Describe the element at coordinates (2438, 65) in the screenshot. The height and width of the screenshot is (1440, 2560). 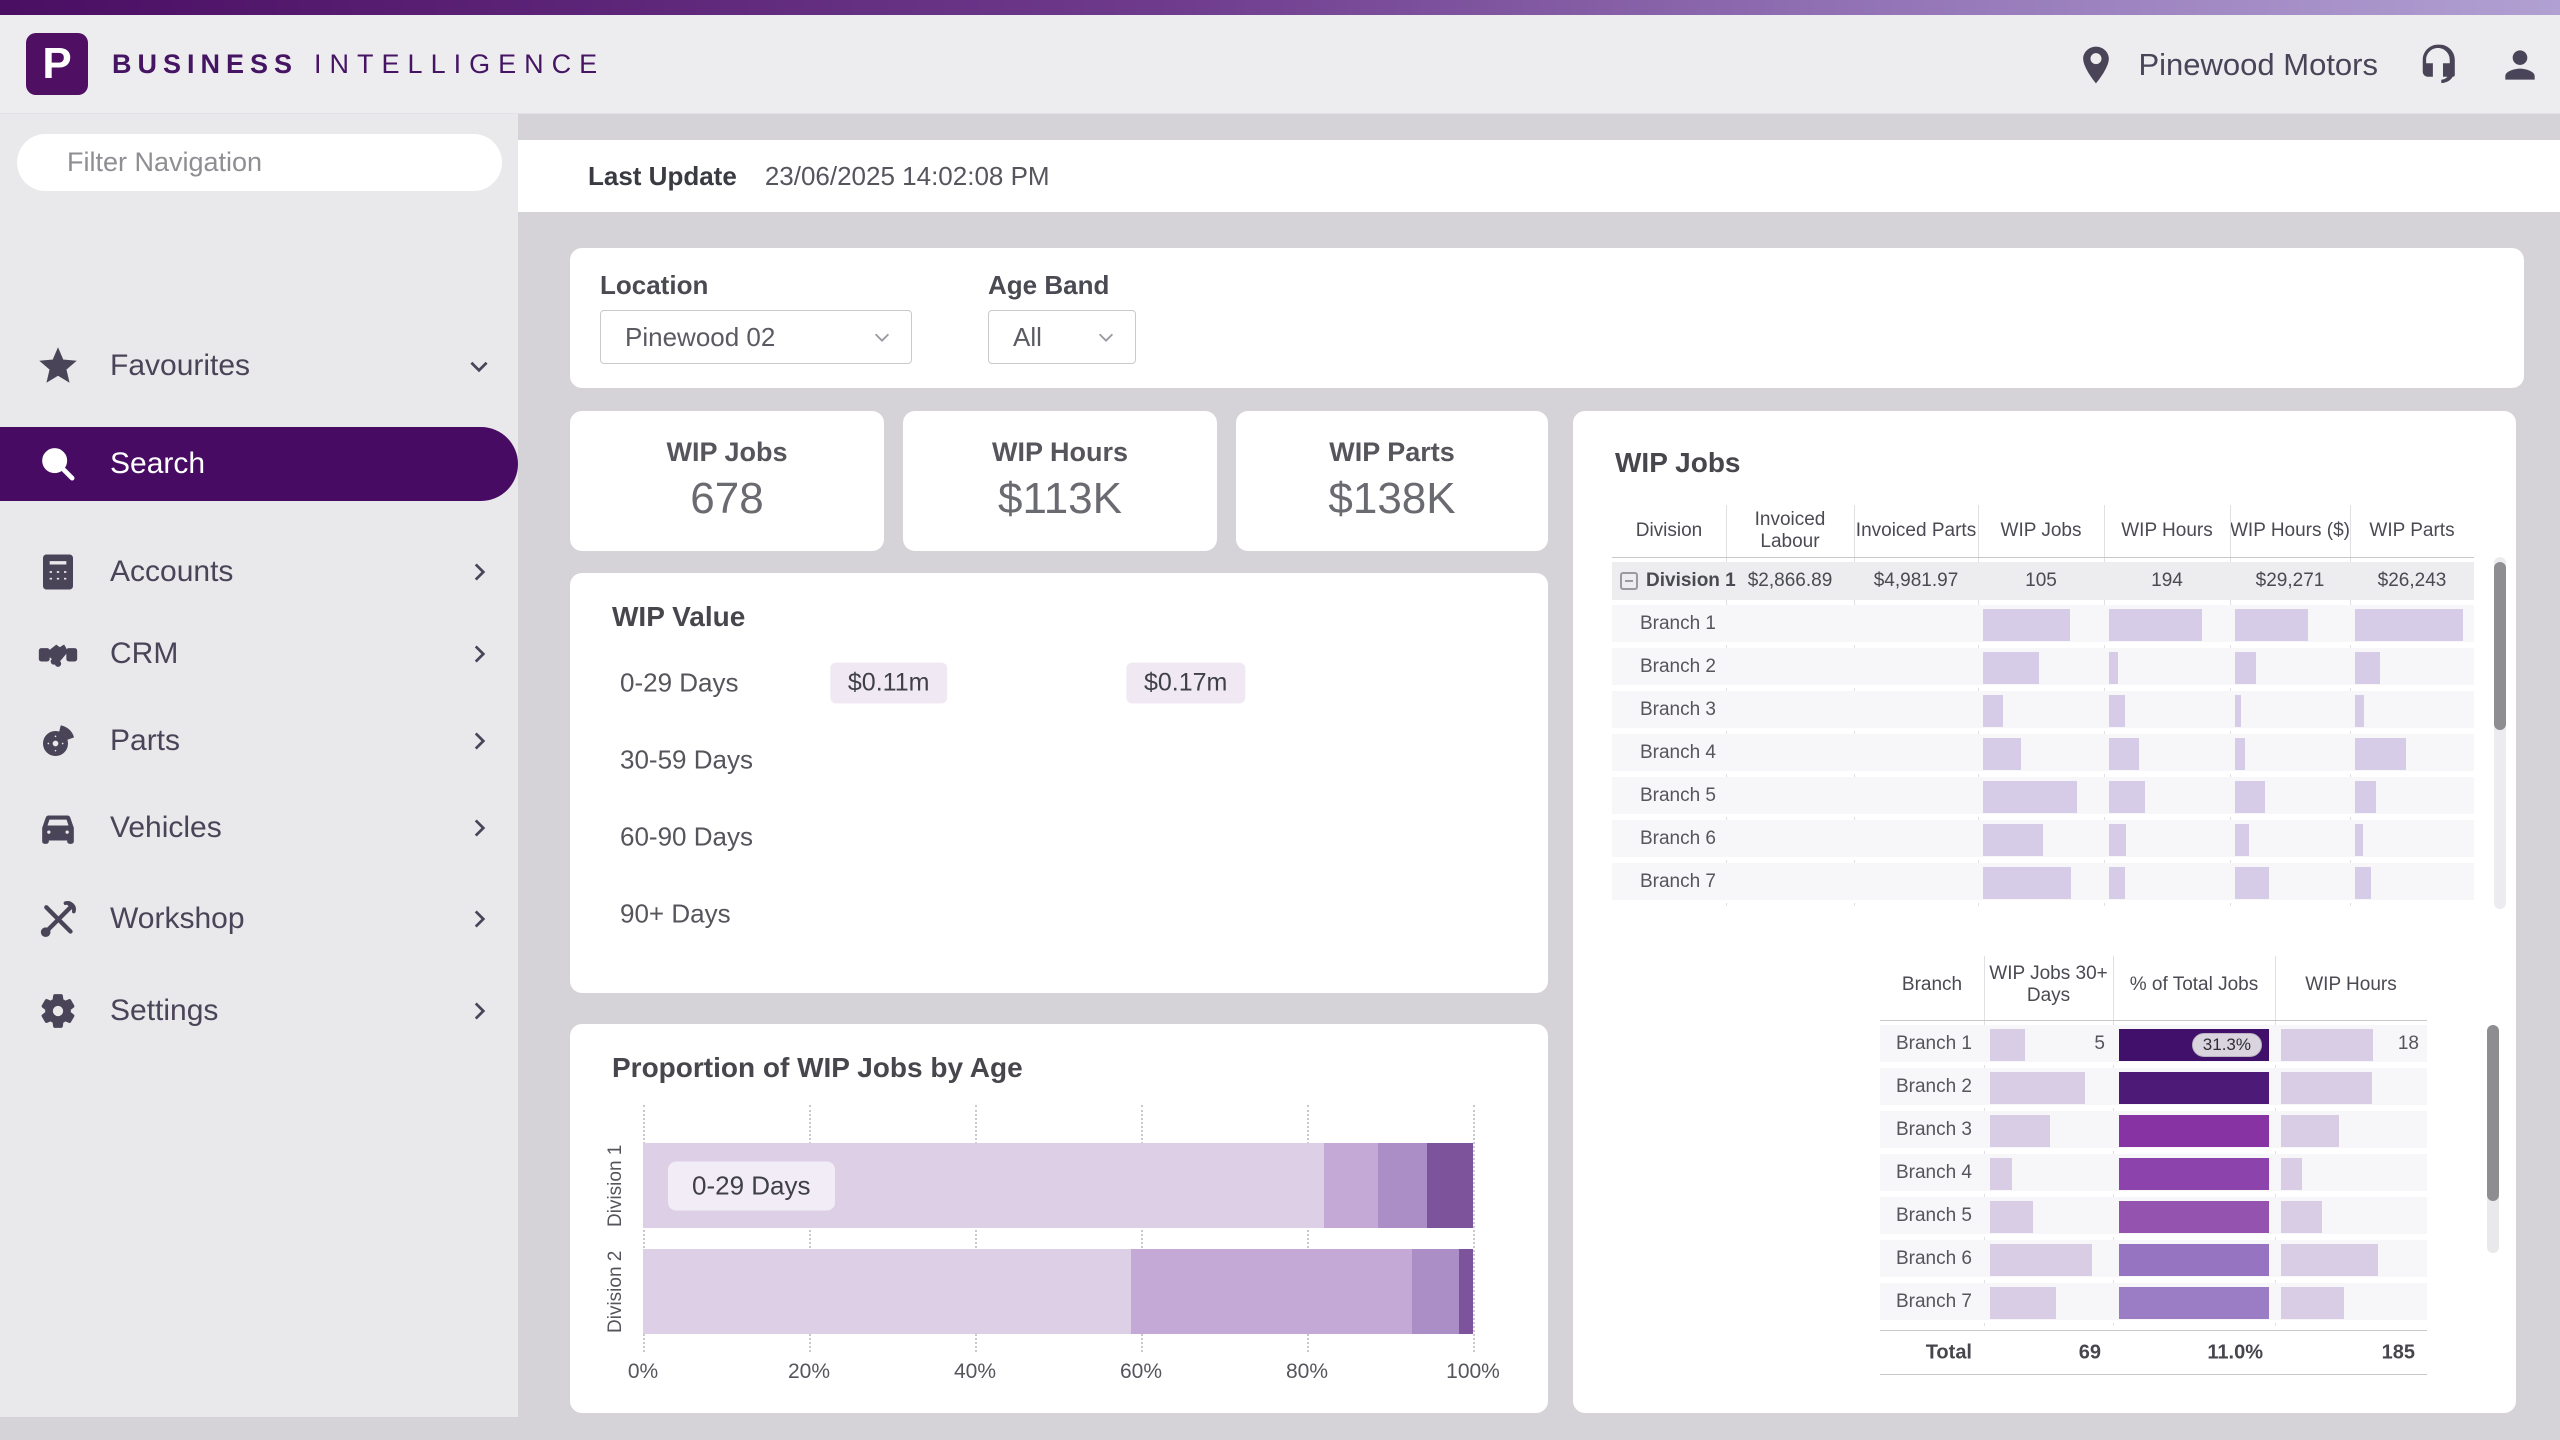
I see `headset-icon` at that location.